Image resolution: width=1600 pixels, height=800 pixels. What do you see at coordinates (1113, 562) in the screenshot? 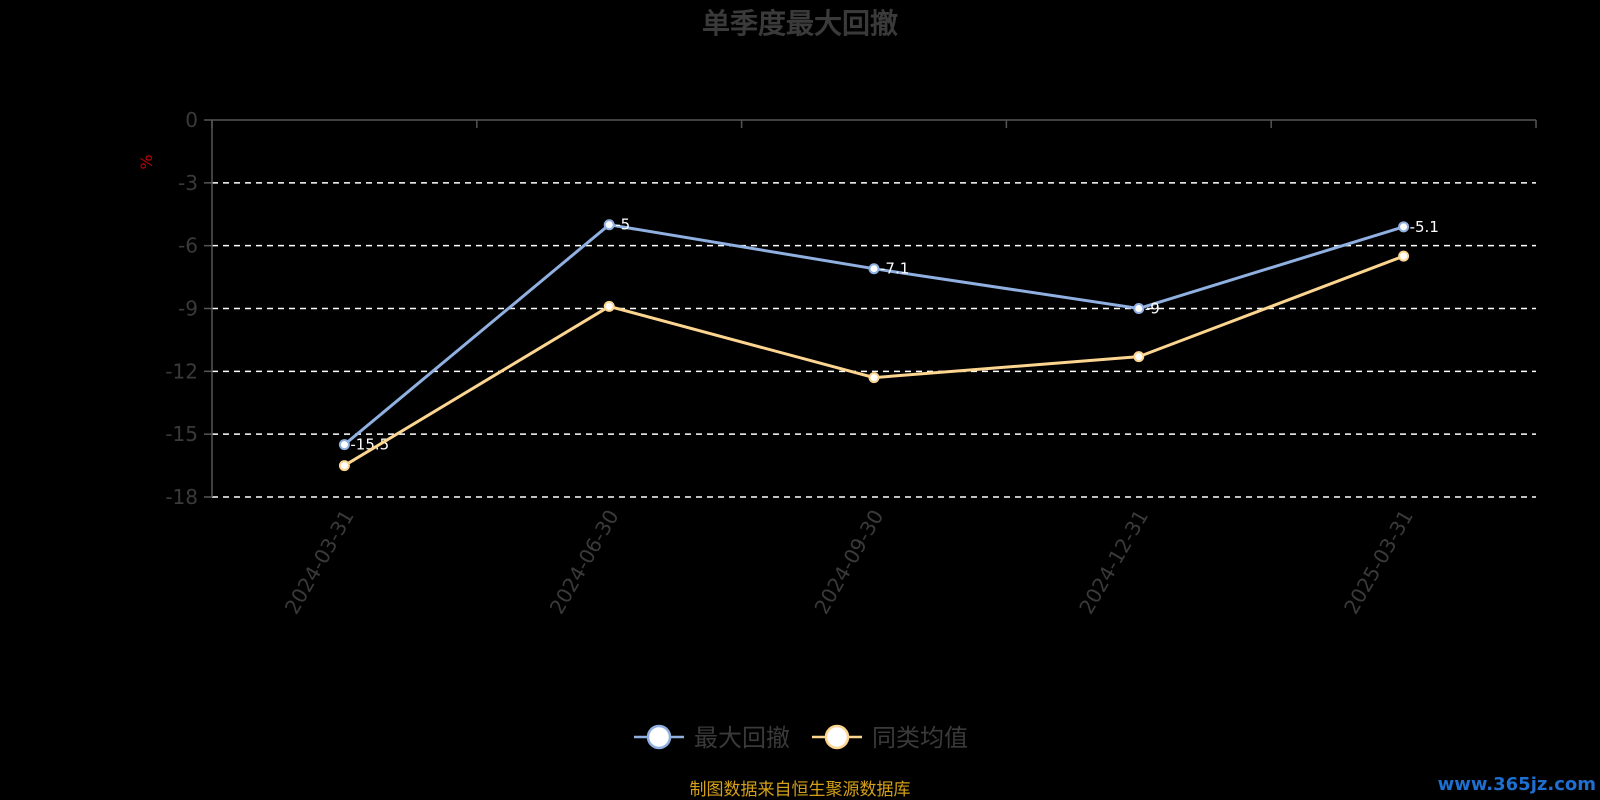
I see `x-tick-label: 2024-12-31` at bounding box center [1113, 562].